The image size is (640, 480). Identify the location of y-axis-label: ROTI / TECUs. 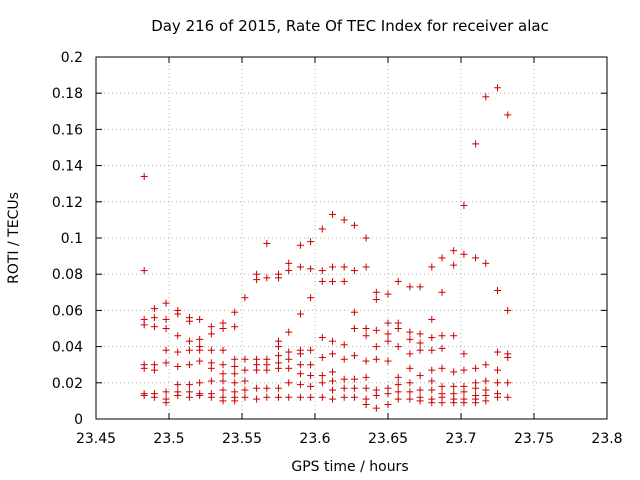
(14, 238).